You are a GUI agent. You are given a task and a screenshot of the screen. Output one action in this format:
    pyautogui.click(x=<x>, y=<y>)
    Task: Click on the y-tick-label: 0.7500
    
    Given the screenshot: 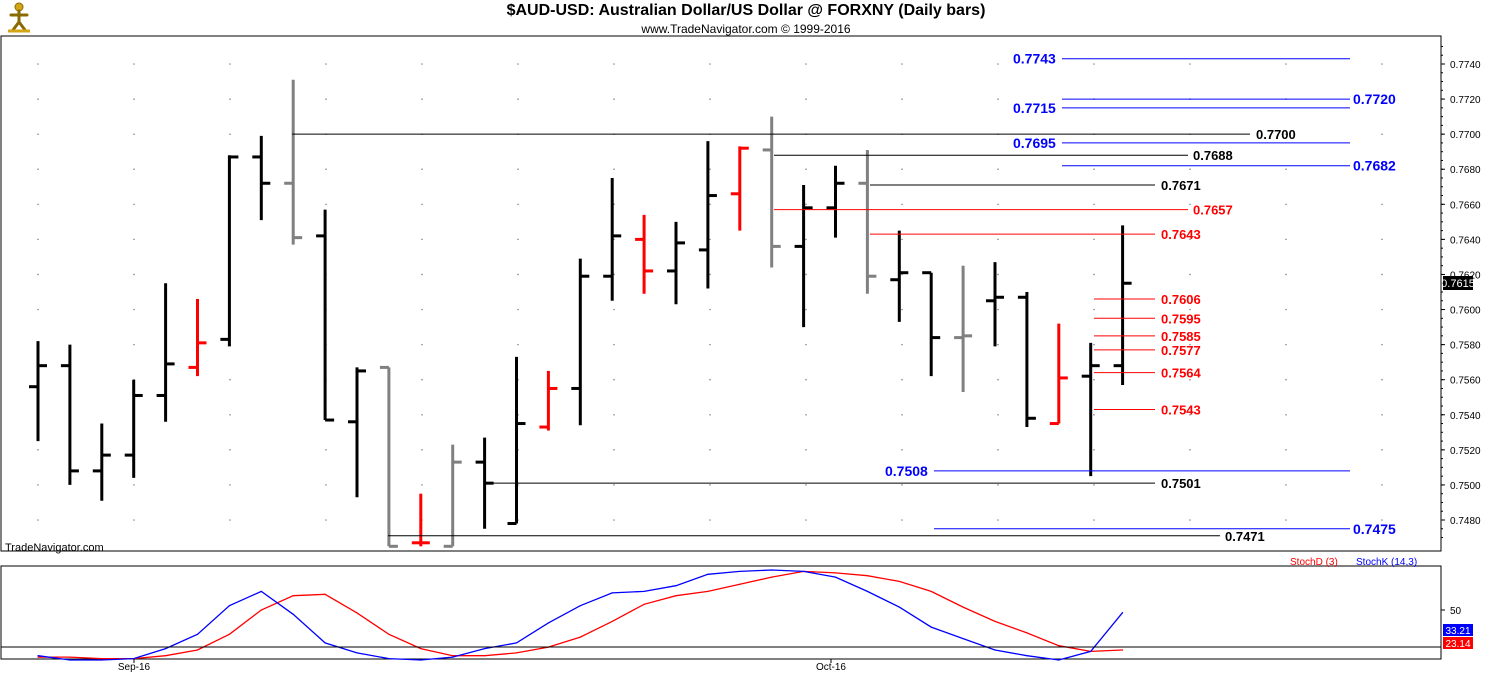 What is the action you would take?
    pyautogui.click(x=1465, y=486)
    